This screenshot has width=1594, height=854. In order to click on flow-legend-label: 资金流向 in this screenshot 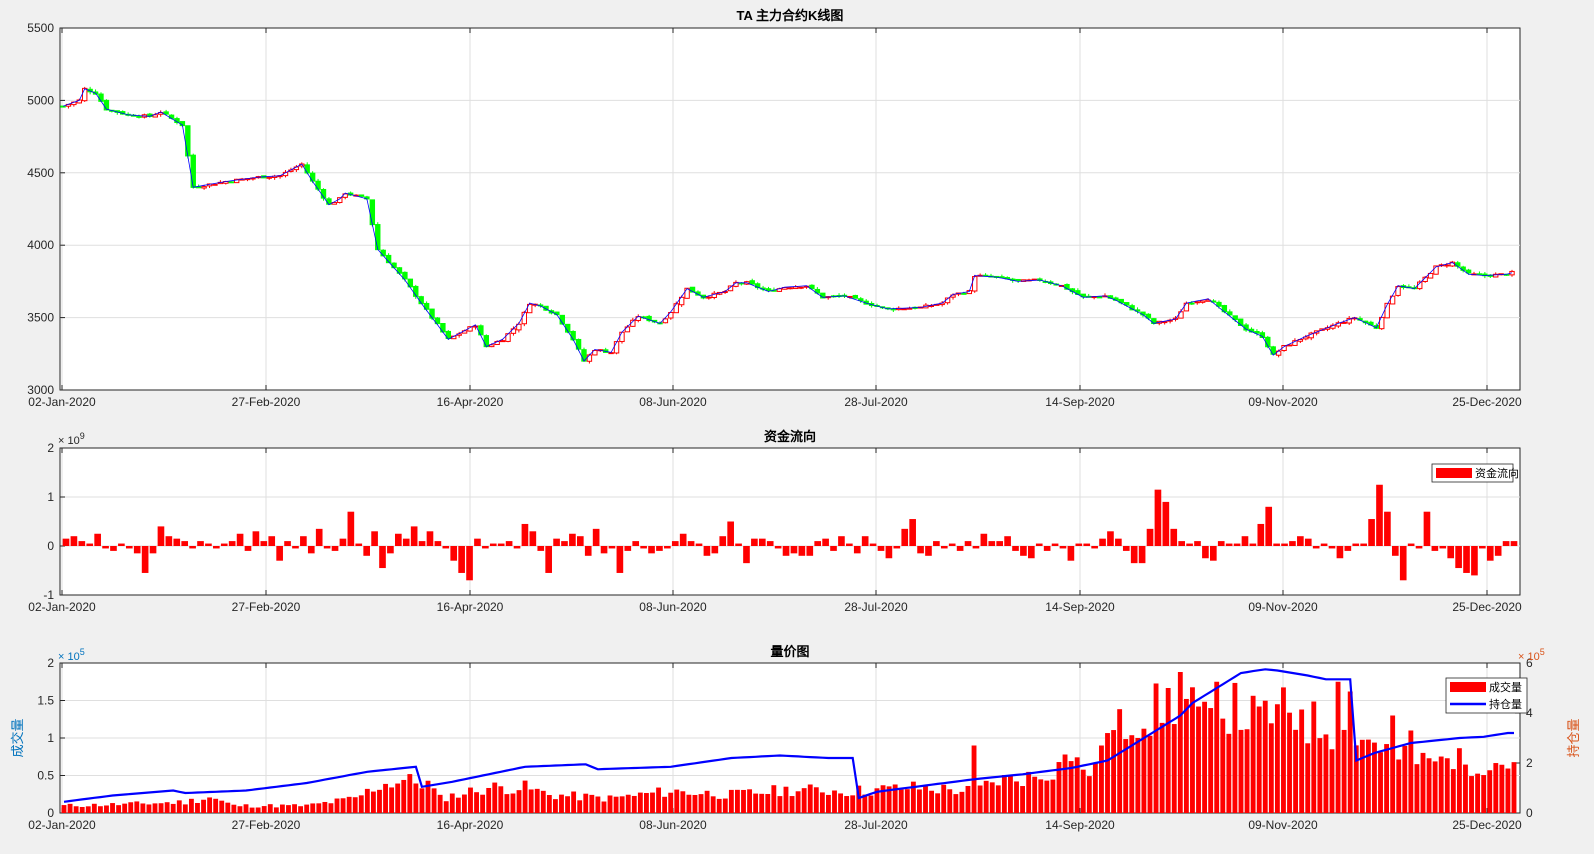, I will do `click(1497, 473)`.